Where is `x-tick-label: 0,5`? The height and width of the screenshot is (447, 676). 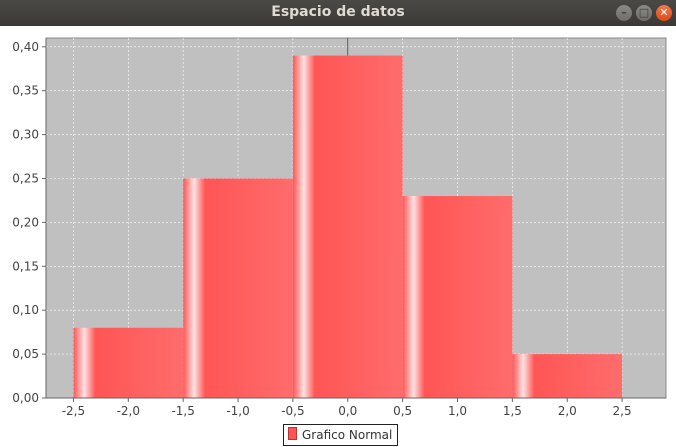 x-tick-label: 0,5 is located at coordinates (402, 411).